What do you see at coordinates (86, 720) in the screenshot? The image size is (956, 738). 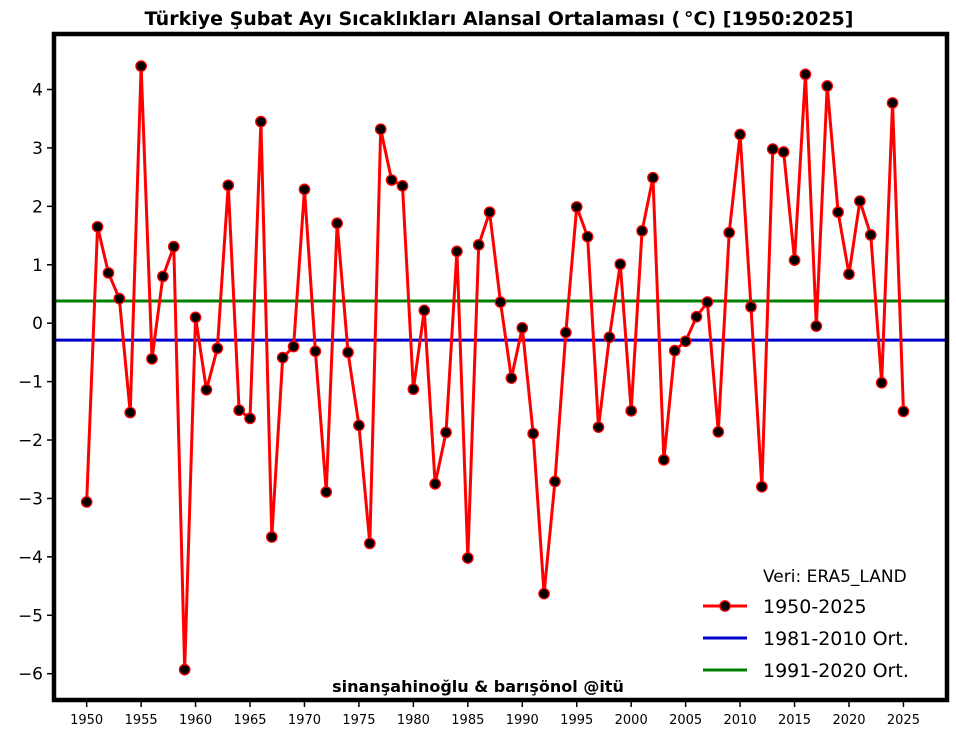 I see `x-tick-label: 1950` at bounding box center [86, 720].